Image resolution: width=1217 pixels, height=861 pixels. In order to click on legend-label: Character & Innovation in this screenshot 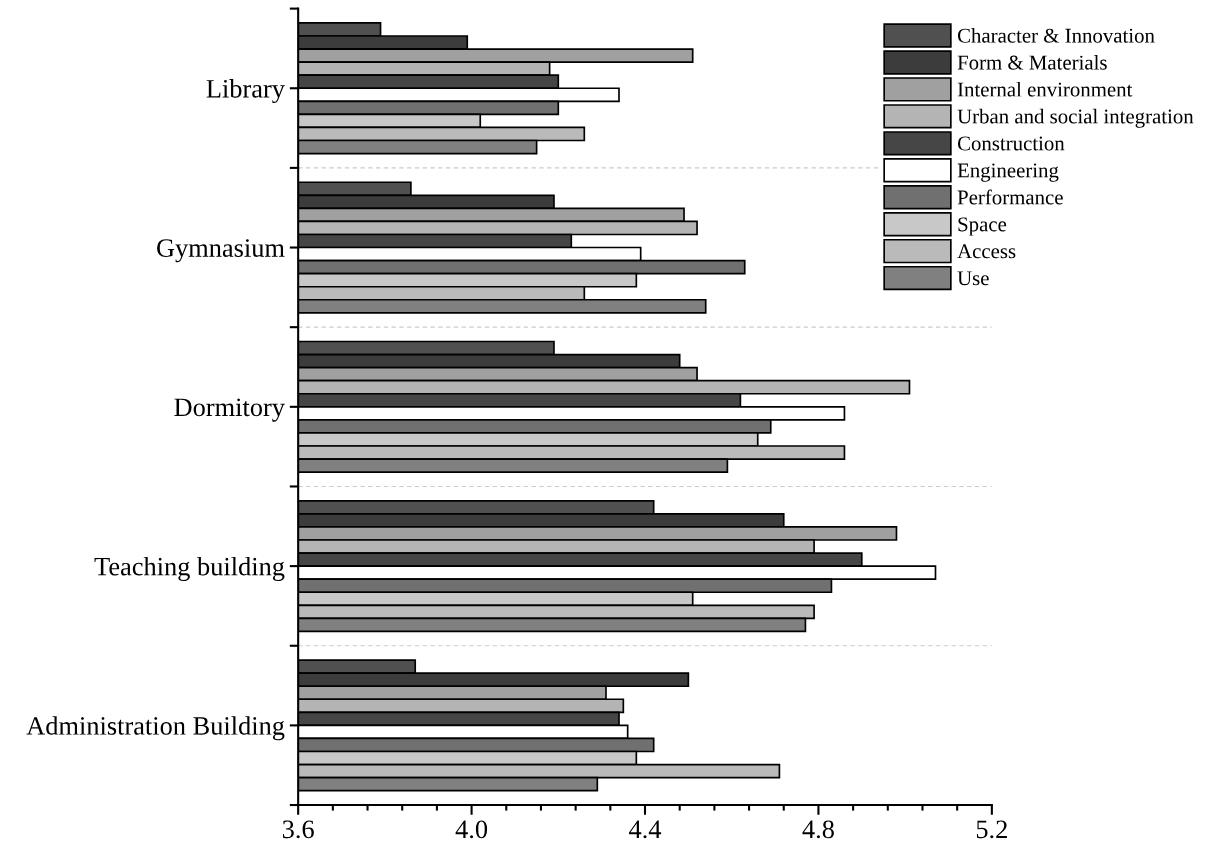, I will do `click(1056, 35)`.